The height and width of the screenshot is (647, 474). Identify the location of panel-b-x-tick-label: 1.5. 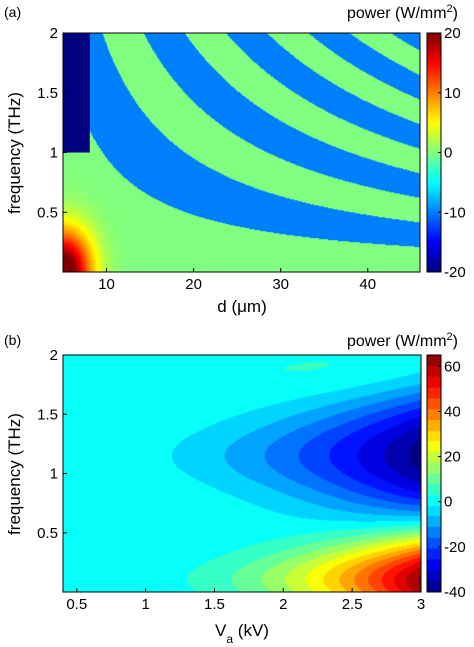
(214, 604).